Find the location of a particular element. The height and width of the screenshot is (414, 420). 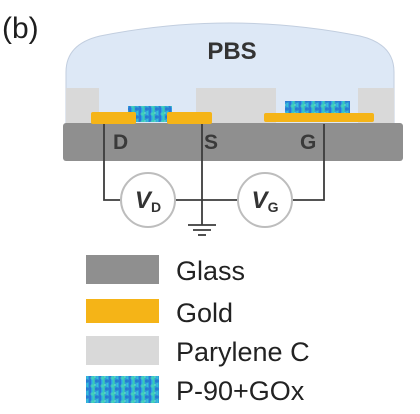

legend-label-pgox: P-90+GOx is located at coordinates (240, 391).